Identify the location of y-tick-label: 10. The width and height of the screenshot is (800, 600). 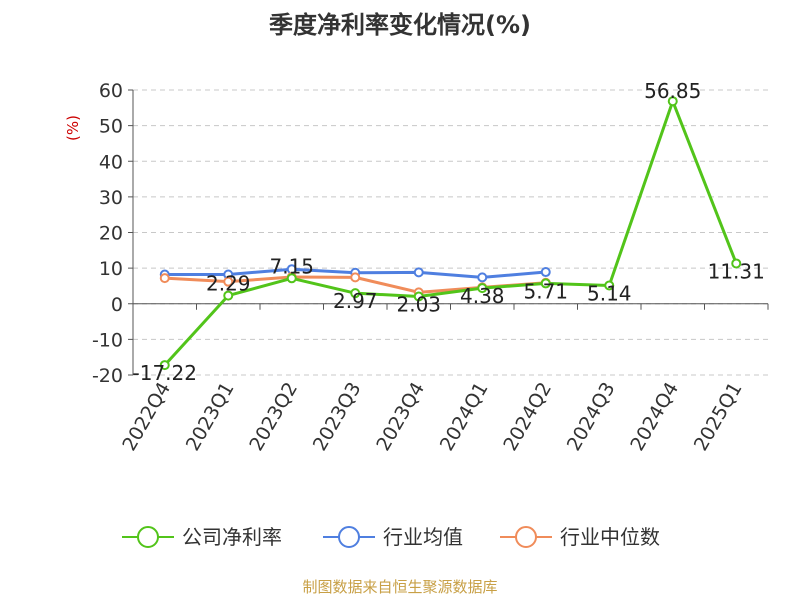
(111, 269).